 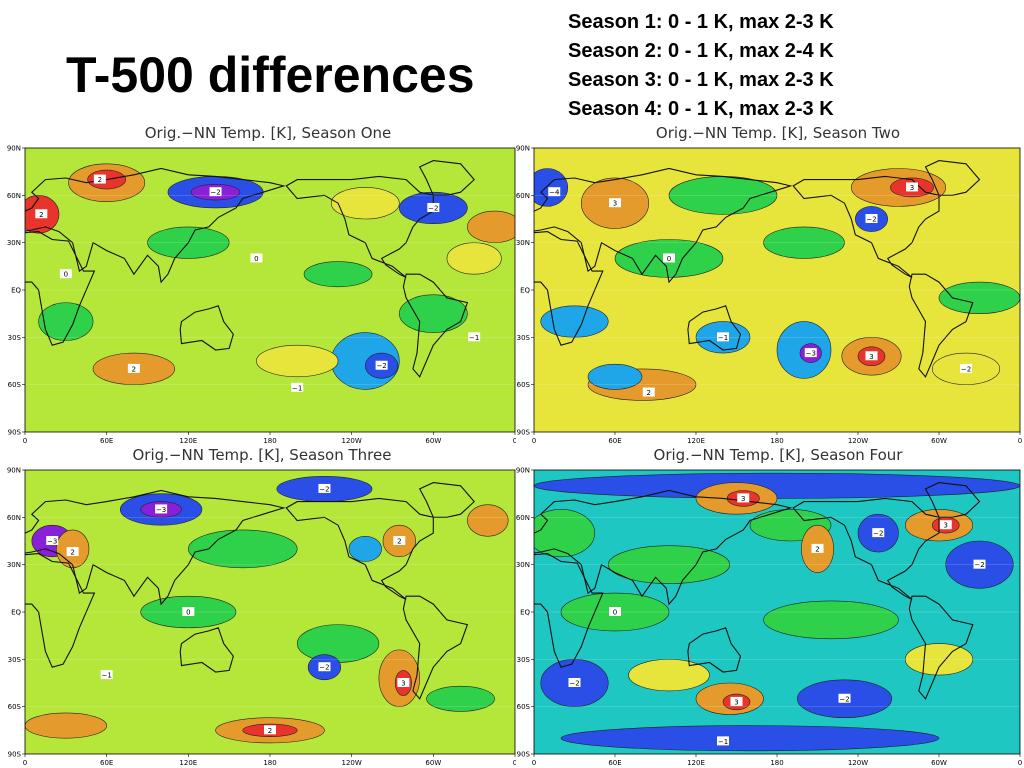 I want to click on slide-title: T-500 differences, so click(x=270, y=75).